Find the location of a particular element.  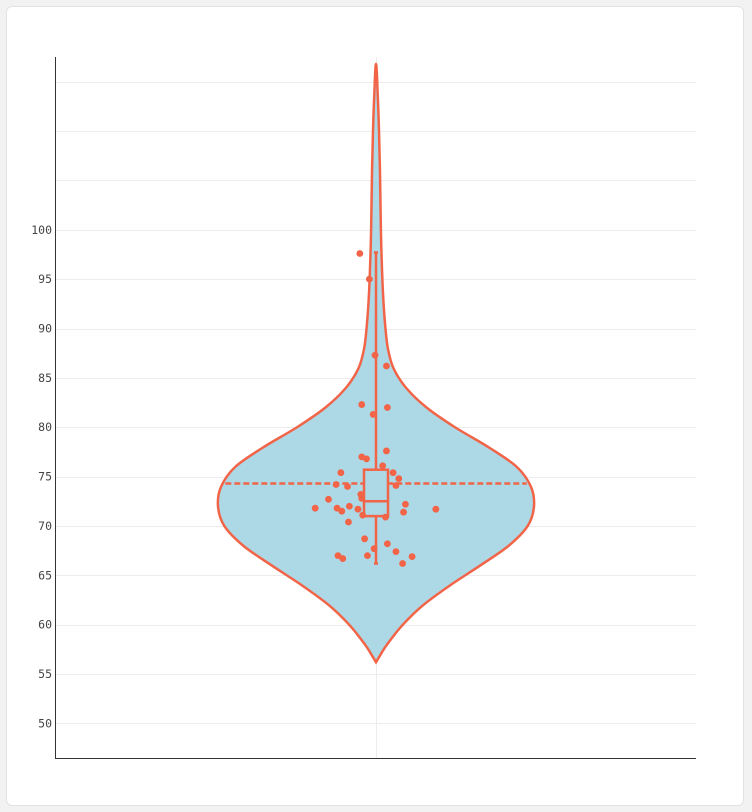

y-tick-label: 70 is located at coordinates (45, 526).